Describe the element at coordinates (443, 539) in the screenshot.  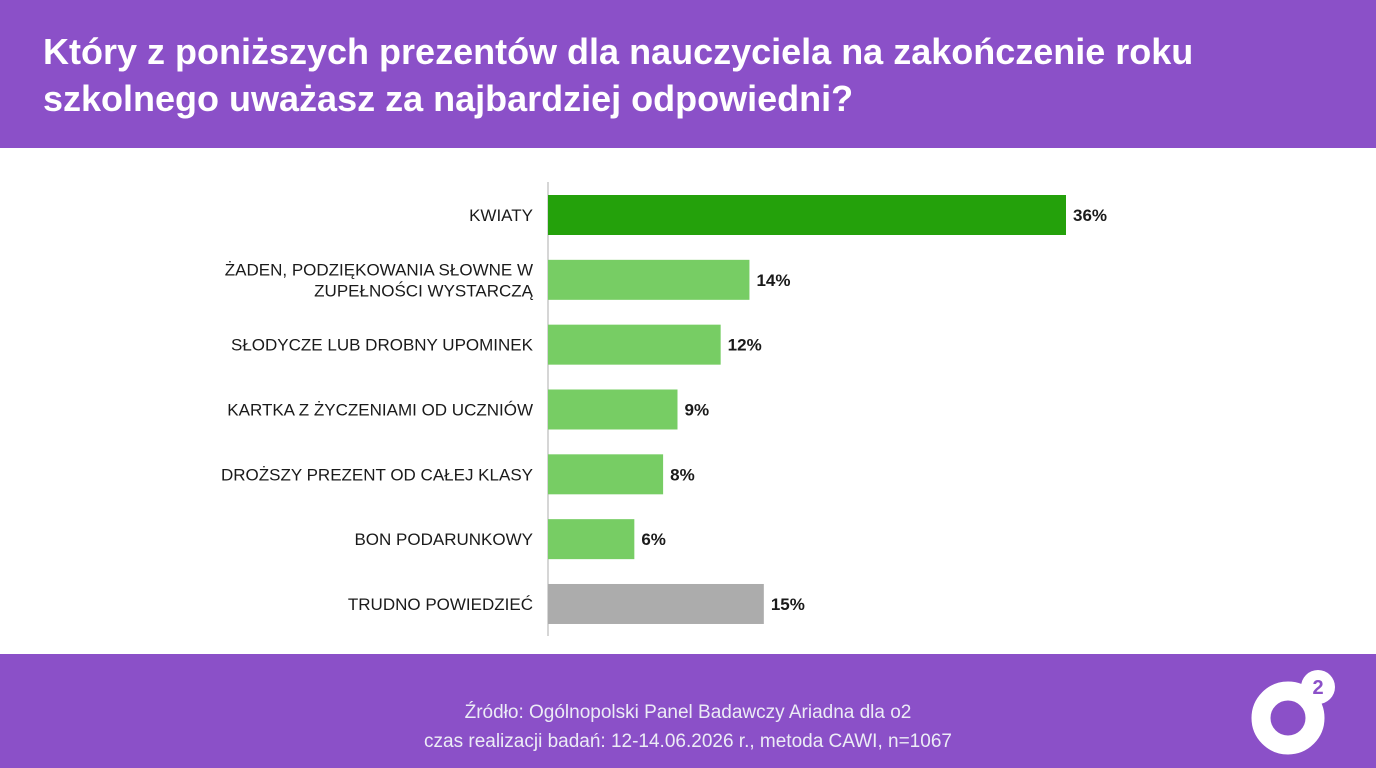
I see `category-label-6: BON PODARUNKOWY` at that location.